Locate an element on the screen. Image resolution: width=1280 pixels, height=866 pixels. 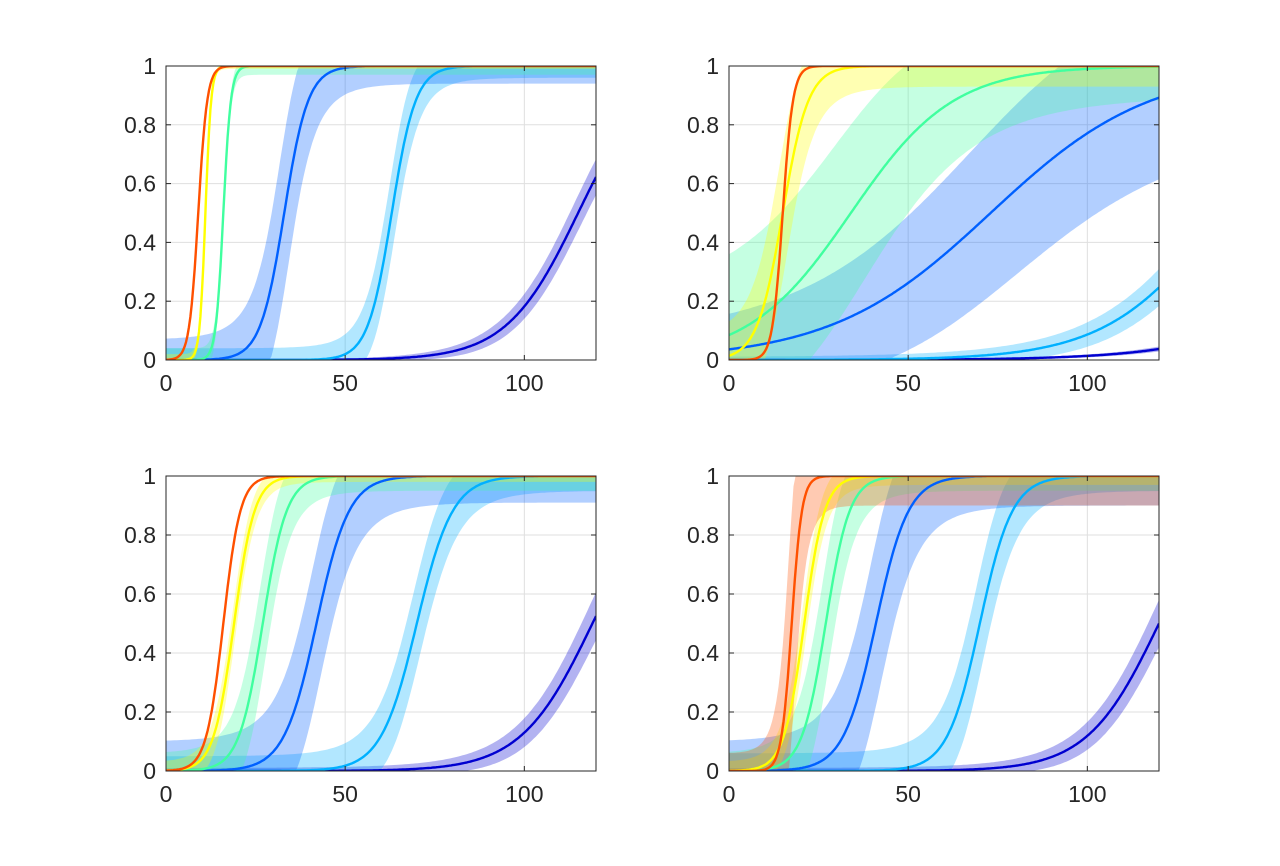
subplot-2: 0 50 100 0 0.2 0.4 0.6 0.8 1 is located at coordinates (923, 224).